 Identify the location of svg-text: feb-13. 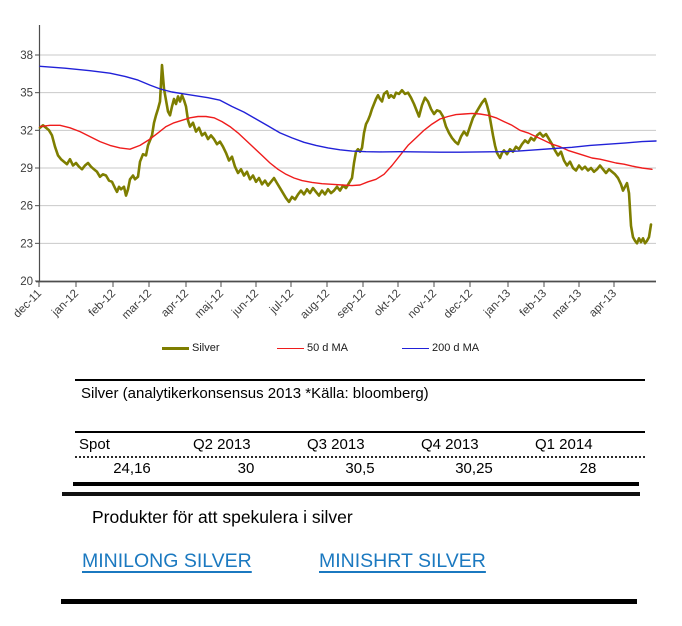
(534, 304).